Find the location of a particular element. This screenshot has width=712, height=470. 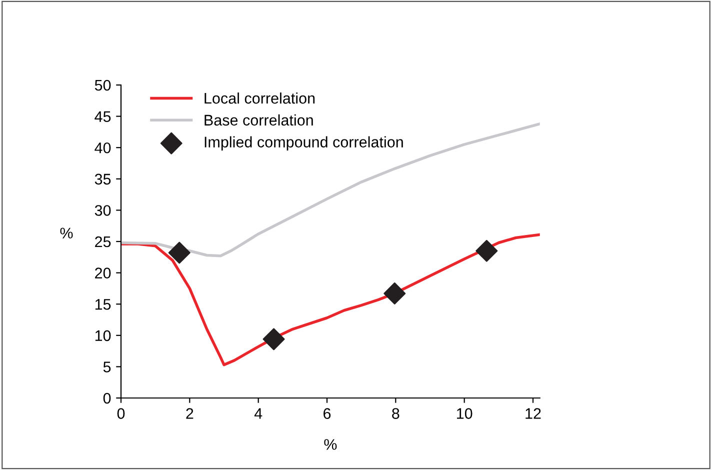

y-tick-label: 15 is located at coordinates (103, 304).